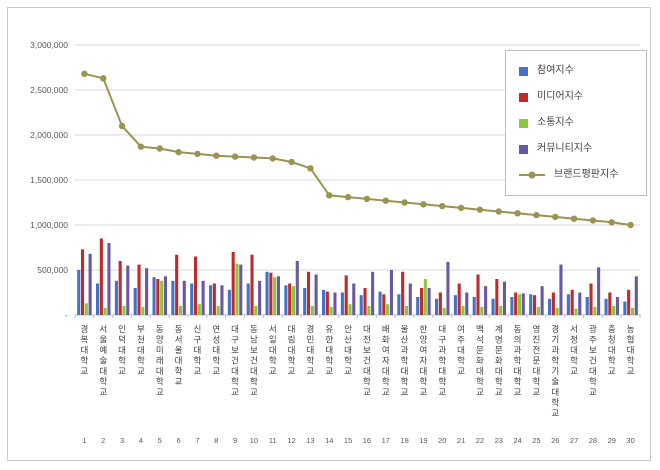 The image size is (660, 470). Describe the element at coordinates (310, 440) in the screenshot. I see `category-number: 13` at that location.